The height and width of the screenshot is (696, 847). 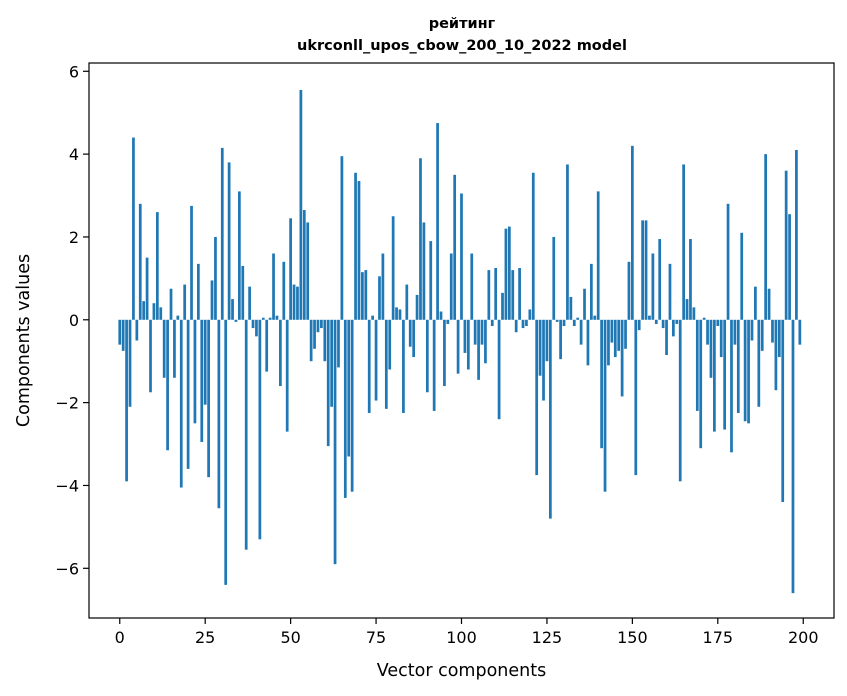 What do you see at coordinates (120, 637) in the screenshot?
I see `x-tick-label: 0` at bounding box center [120, 637].